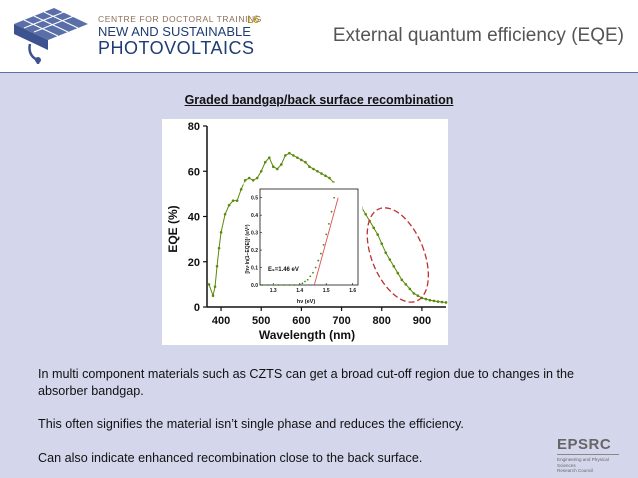 This screenshot has width=638, height=478. What do you see at coordinates (253, 20) in the screenshot?
I see `lecture-tag: L6` at bounding box center [253, 20].